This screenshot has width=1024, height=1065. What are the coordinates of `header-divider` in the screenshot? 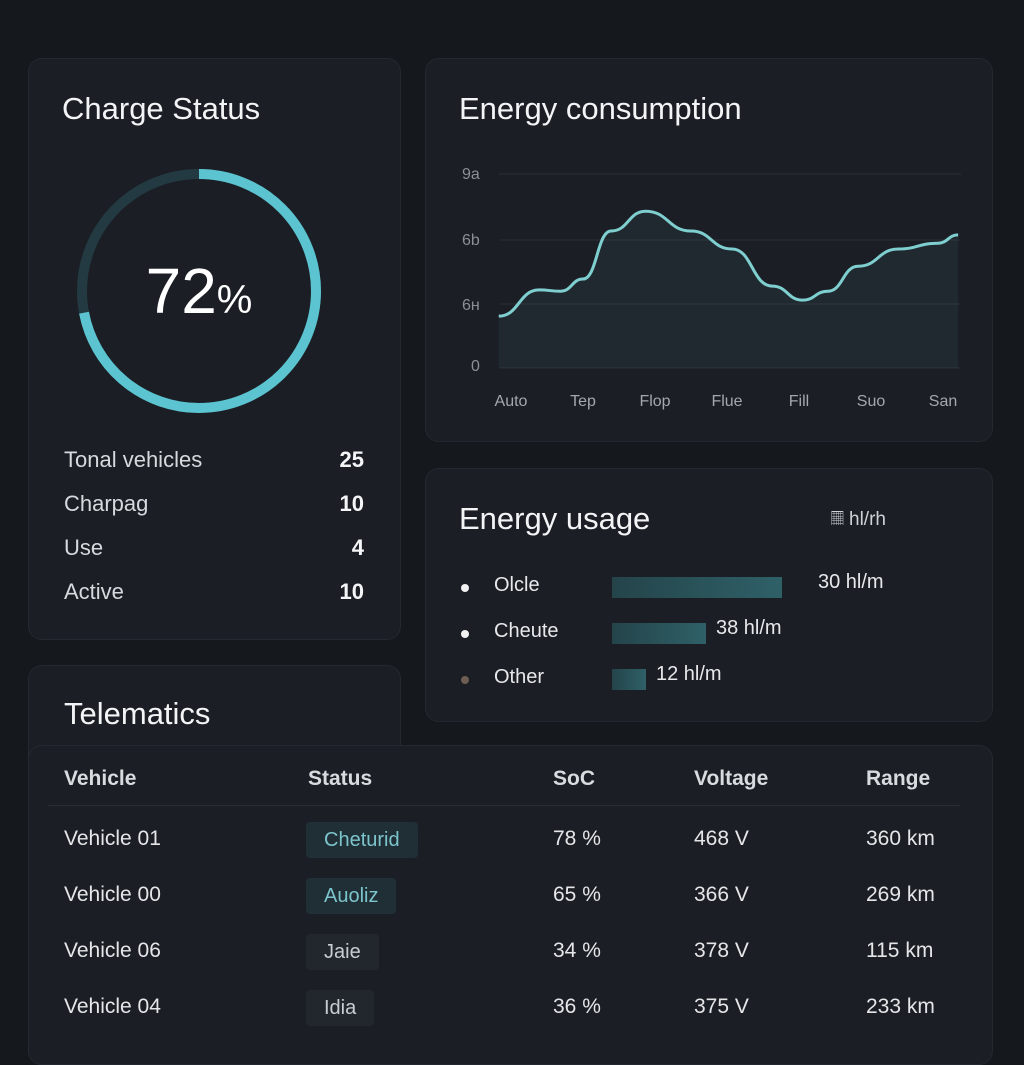 It's located at (504, 805).